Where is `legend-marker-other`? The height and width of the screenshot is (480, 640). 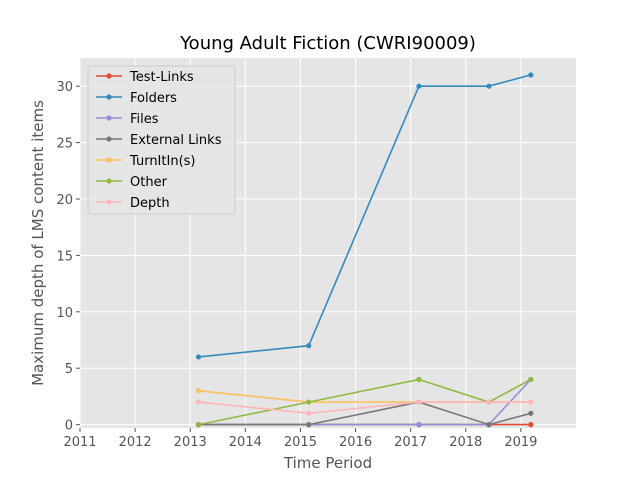
legend-marker-other is located at coordinates (109, 181).